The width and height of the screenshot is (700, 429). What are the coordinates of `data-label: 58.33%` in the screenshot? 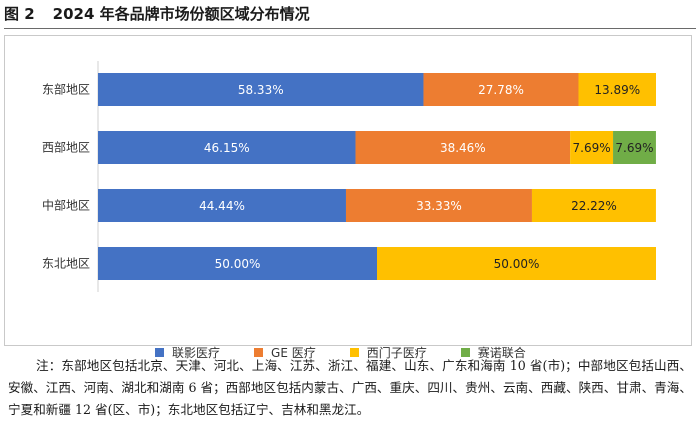 It's located at (261, 90).